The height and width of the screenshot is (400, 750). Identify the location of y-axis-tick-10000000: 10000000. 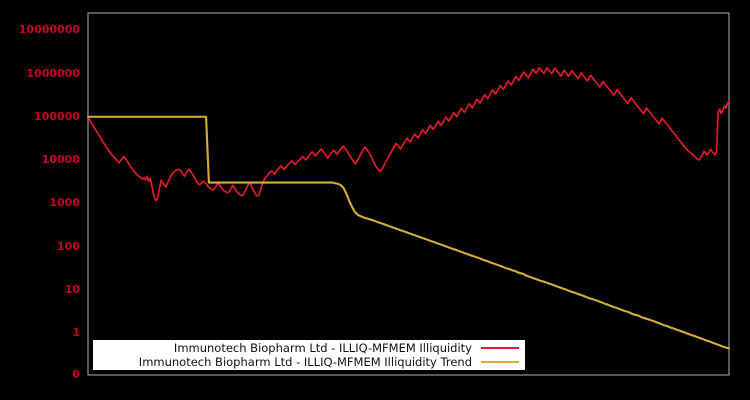
(49, 30).